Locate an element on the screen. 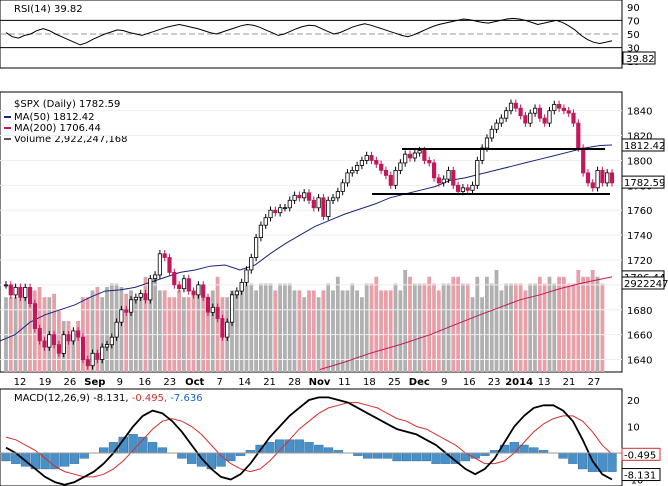 The width and height of the screenshot is (668, 486). x-tick-label: Oct is located at coordinates (194, 382).